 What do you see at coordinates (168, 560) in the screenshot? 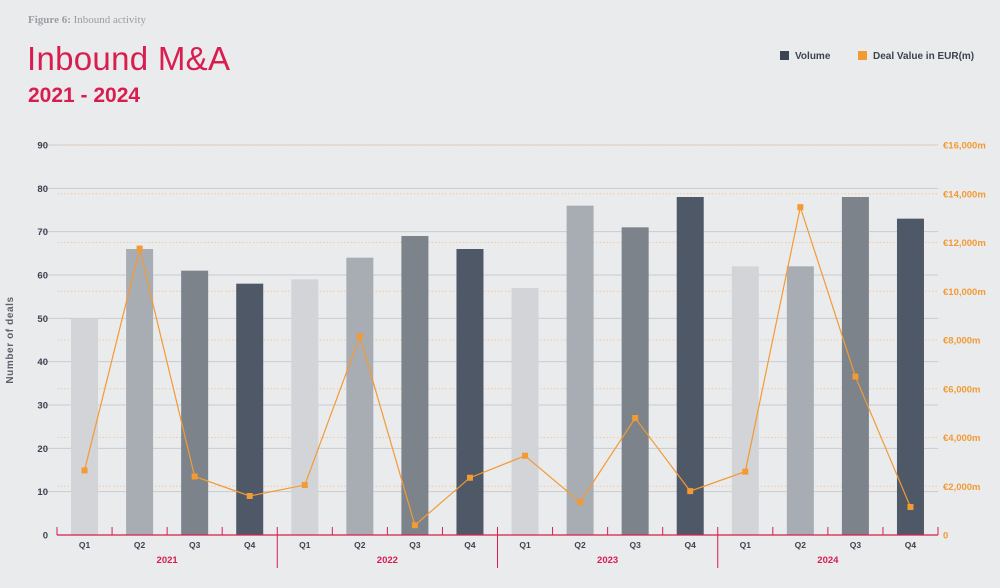
I see `year-label: 2021` at bounding box center [168, 560].